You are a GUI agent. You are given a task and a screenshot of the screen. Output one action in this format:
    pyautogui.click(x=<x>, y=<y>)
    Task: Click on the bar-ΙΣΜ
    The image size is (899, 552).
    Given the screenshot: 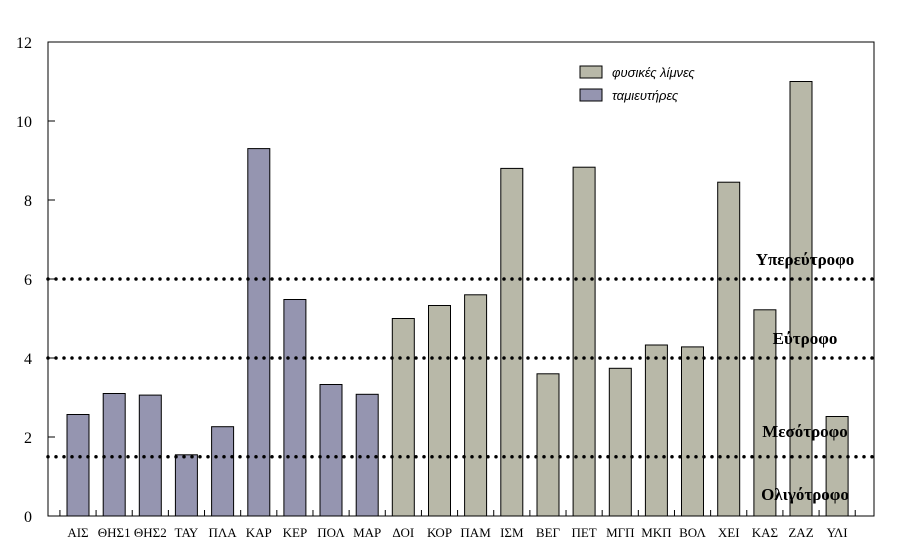 What is the action you would take?
    pyautogui.click(x=512, y=342)
    